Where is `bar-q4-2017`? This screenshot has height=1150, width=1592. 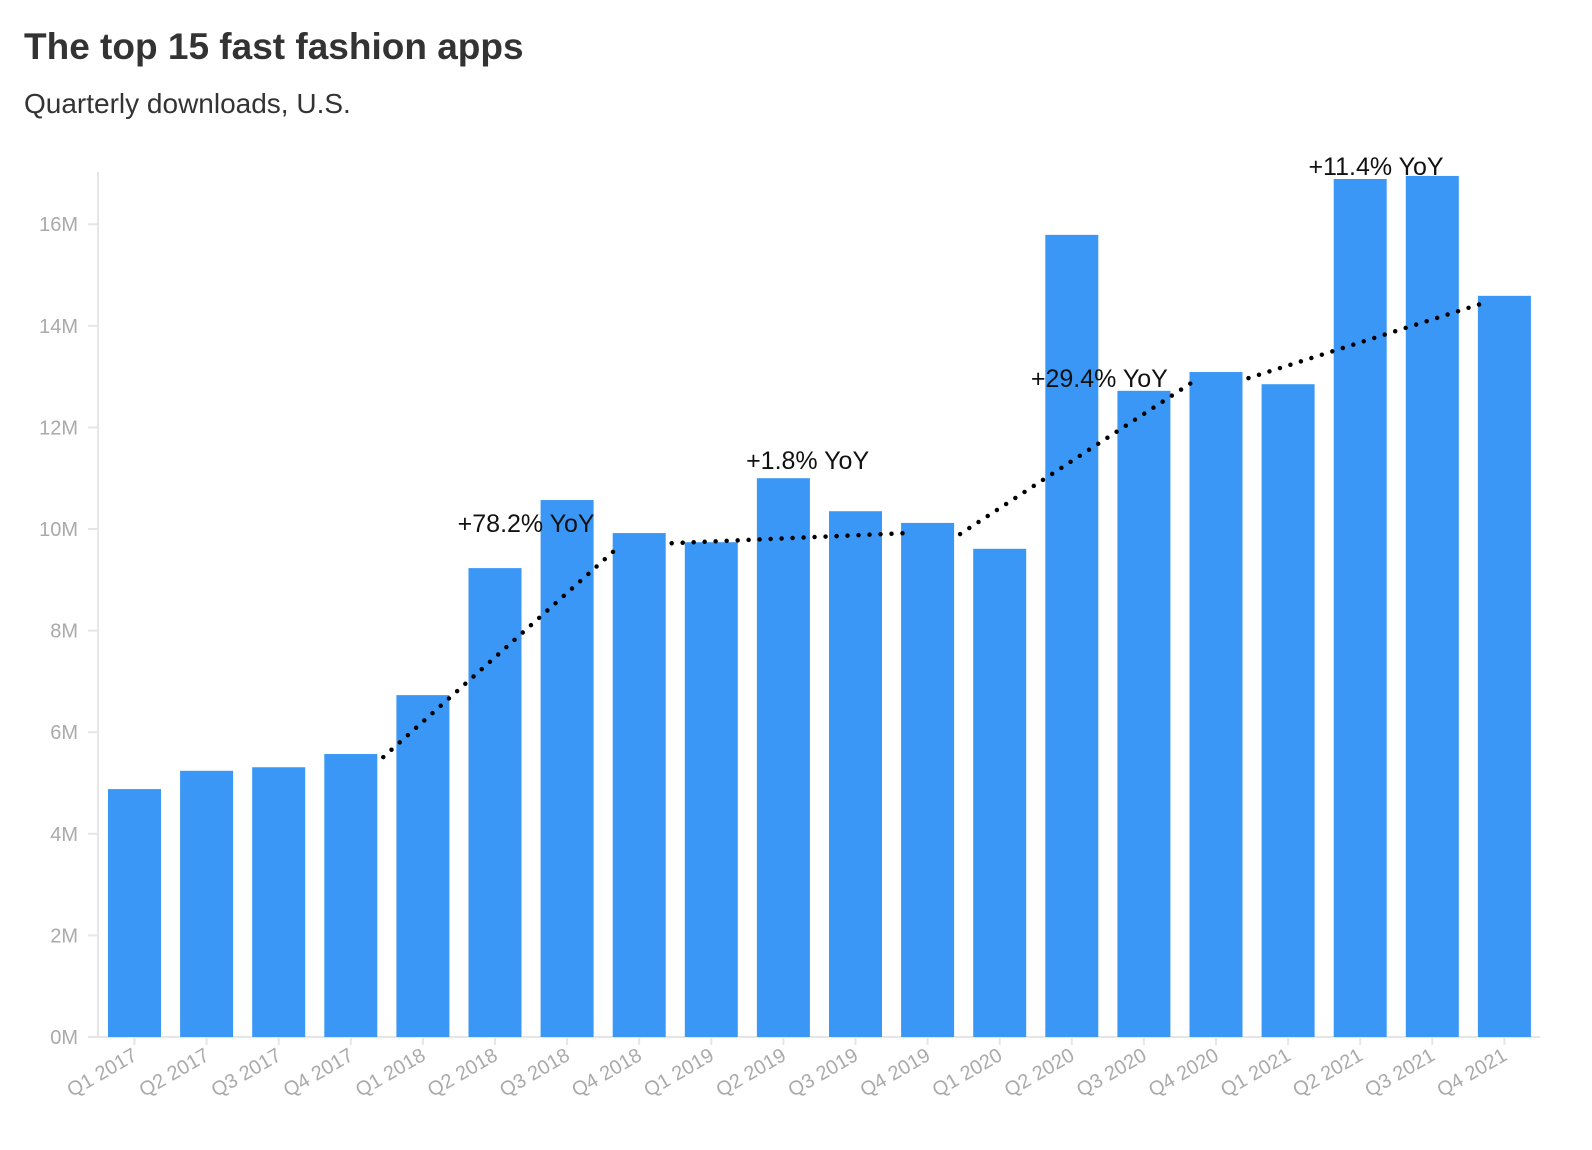 bar-q4-2017 is located at coordinates (351, 895).